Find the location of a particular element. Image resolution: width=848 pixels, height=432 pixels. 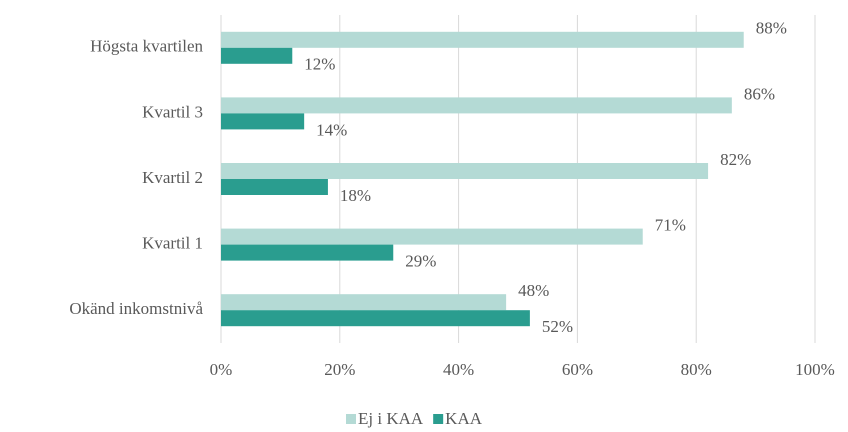

data-label: 82% is located at coordinates (735, 159).